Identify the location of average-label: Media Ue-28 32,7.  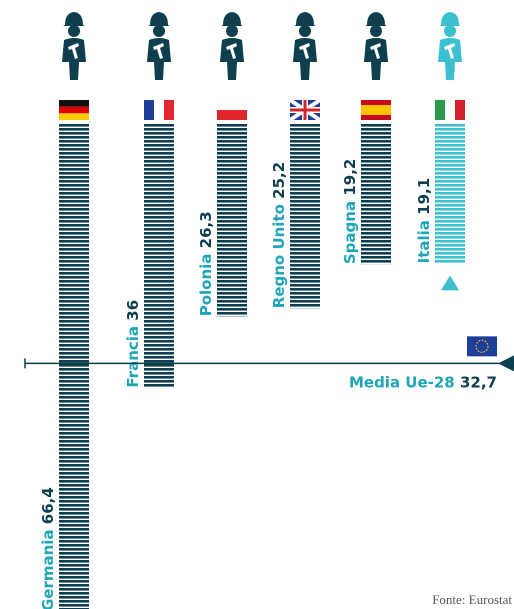
(423, 382).